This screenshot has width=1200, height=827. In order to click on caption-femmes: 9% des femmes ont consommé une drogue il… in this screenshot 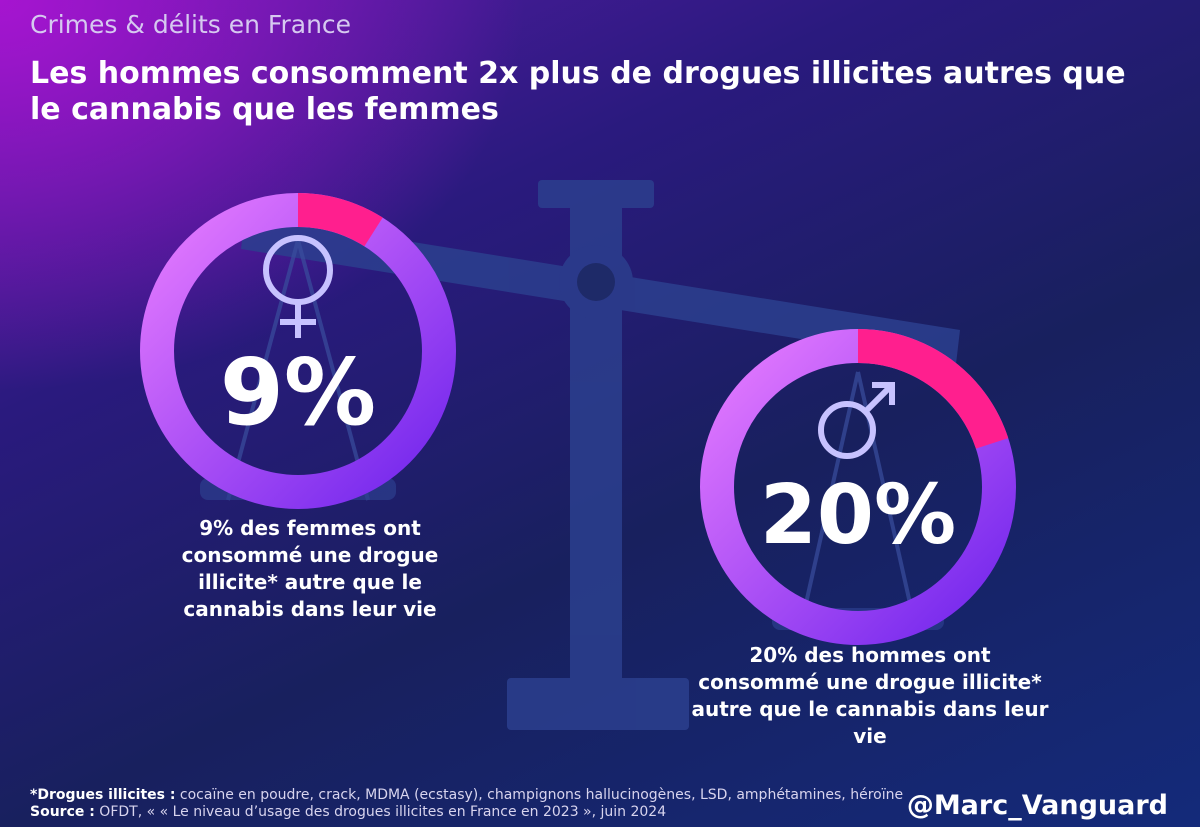, I will do `click(310, 568)`.